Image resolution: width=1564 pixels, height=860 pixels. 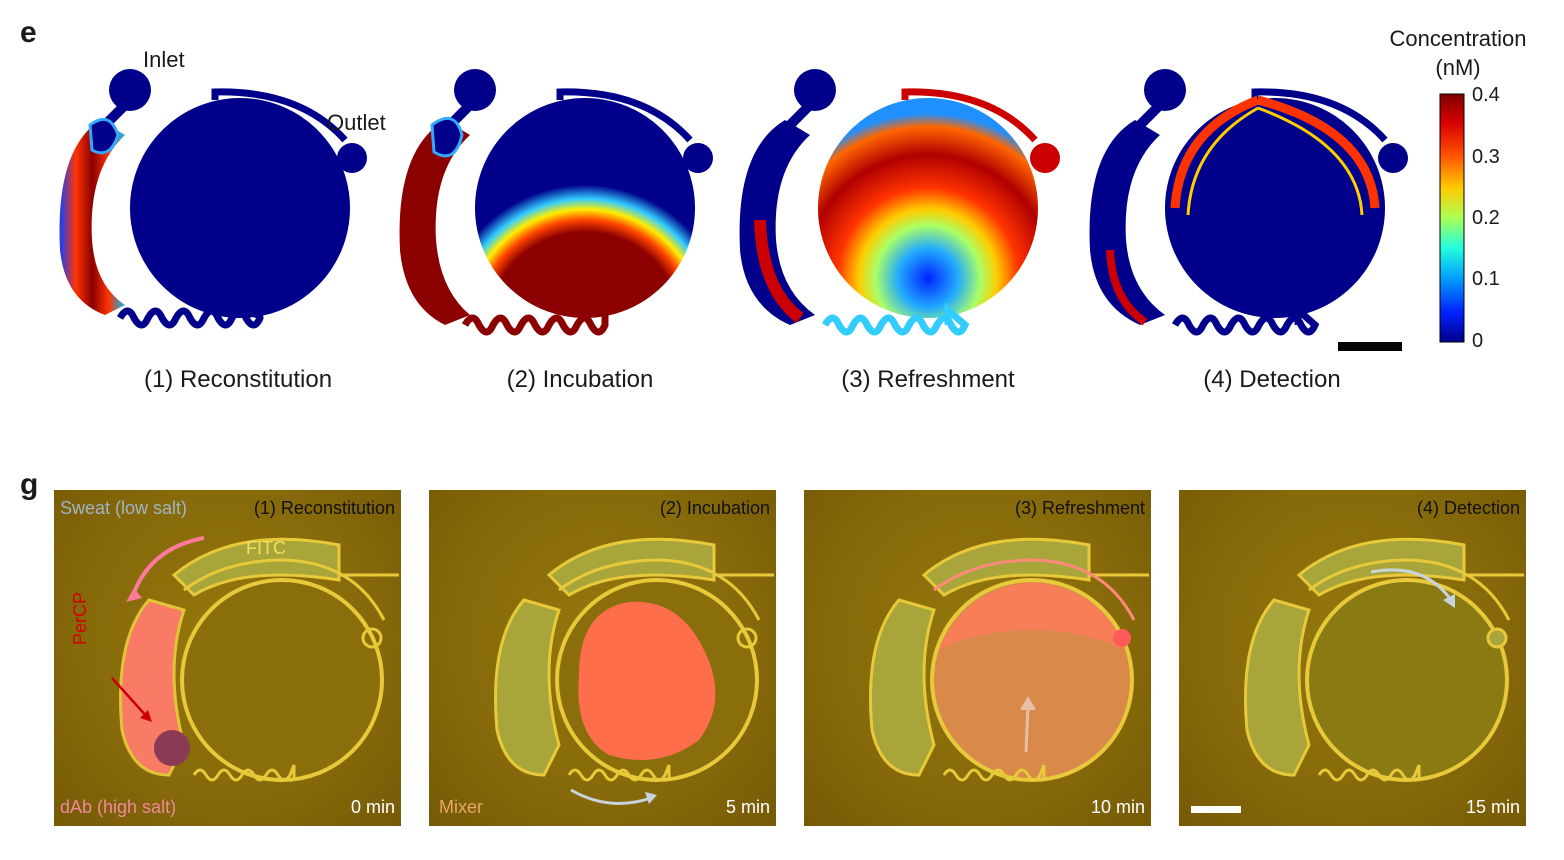 I want to click on caption-incubation: (2) Incubation, so click(x=580, y=379).